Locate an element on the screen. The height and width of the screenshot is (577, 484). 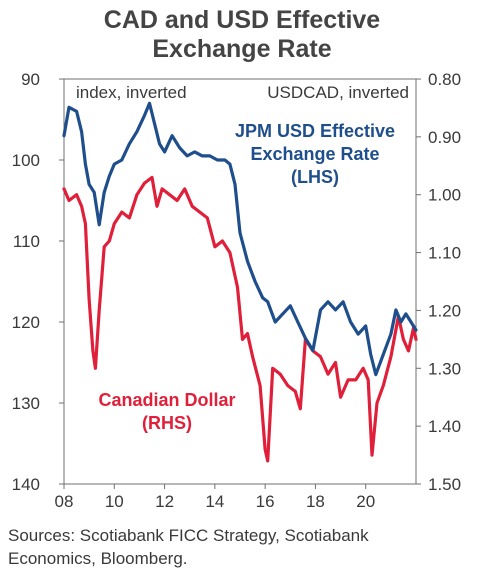
right-tick-label: 1.50 is located at coordinates (444, 484).